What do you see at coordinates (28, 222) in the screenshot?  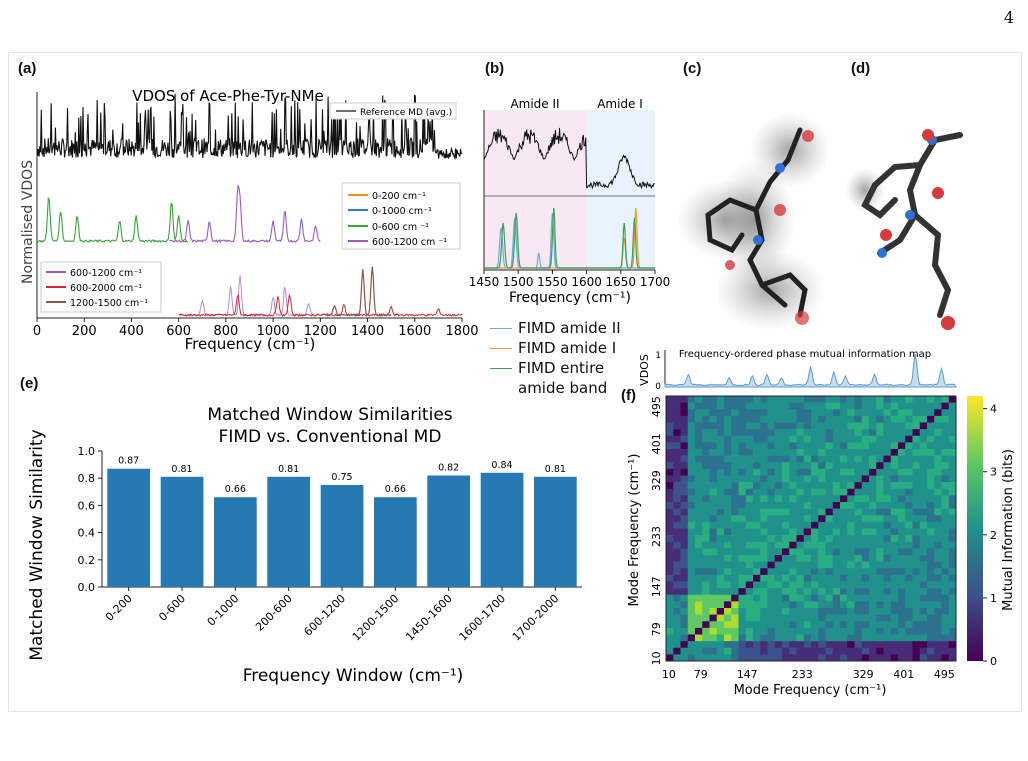 I see `panel-a-ylabel: Normalised VDOS` at bounding box center [28, 222].